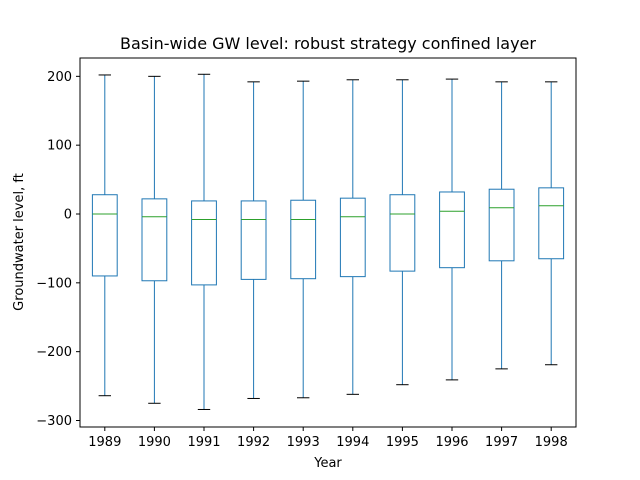 Image resolution: width=640 pixels, height=480 pixels. What do you see at coordinates (303, 442) in the screenshot?
I see `x-tick-label: 1993` at bounding box center [303, 442].